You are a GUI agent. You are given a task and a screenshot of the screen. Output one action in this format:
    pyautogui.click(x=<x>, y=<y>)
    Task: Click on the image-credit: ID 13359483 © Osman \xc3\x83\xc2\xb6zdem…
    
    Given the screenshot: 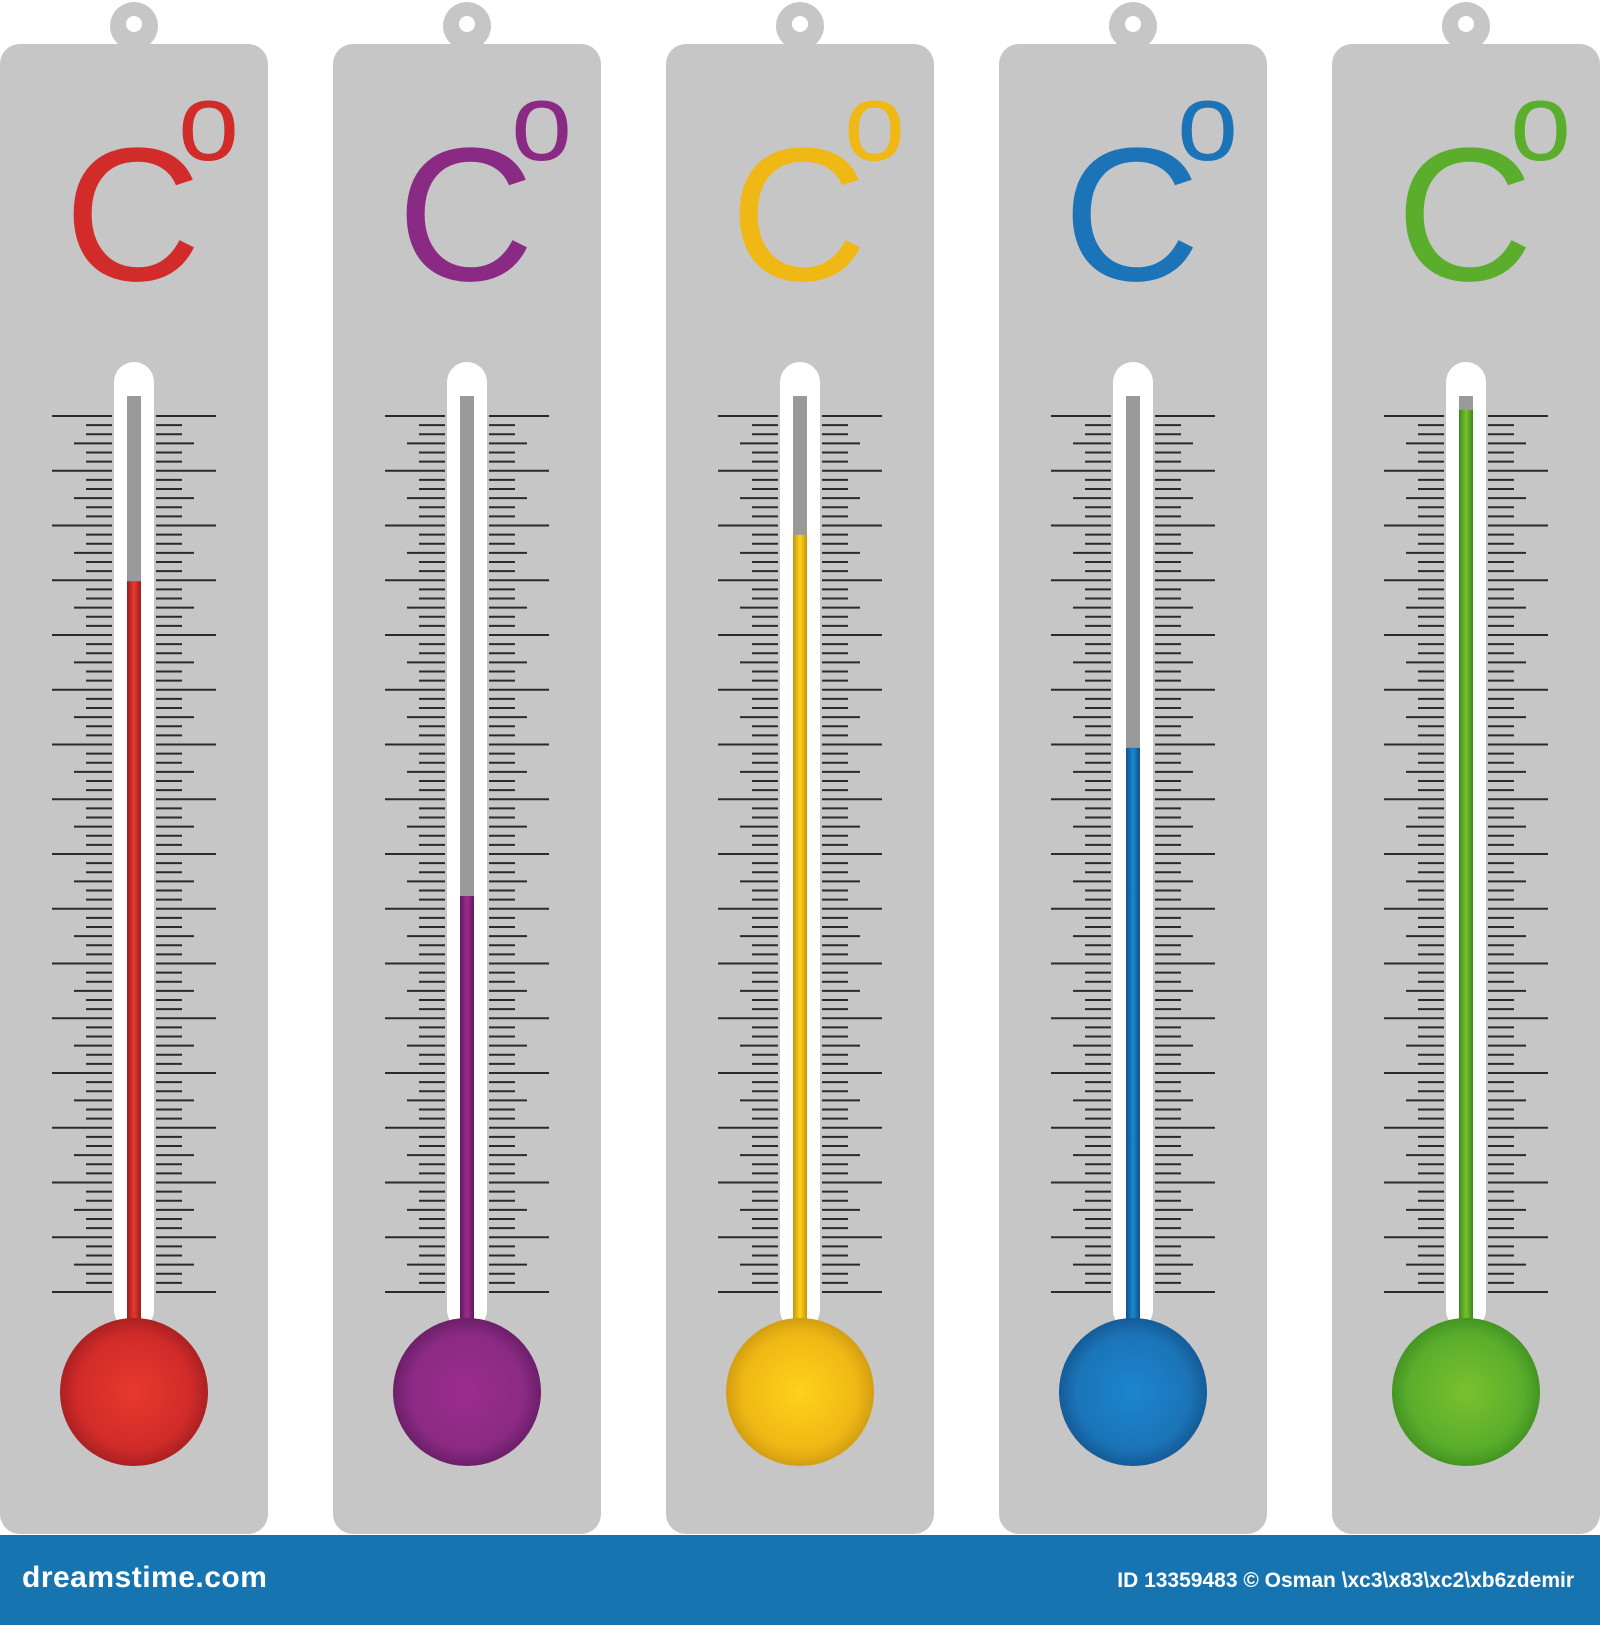 What is the action you would take?
    pyautogui.click(x=1345, y=1580)
    